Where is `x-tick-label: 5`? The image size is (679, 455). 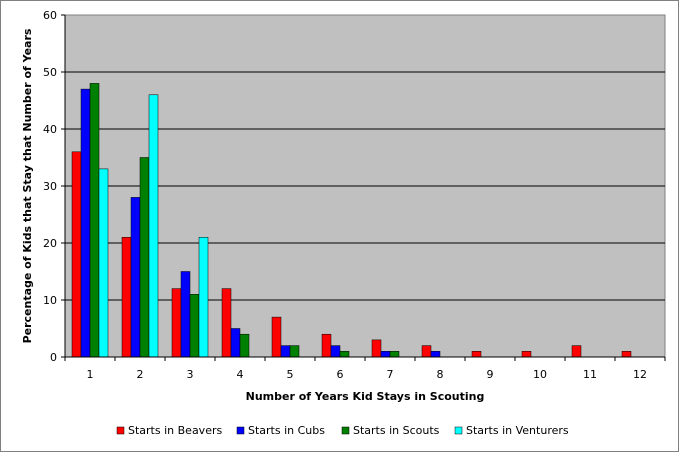 x-tick-label: 5 is located at coordinates (290, 374).